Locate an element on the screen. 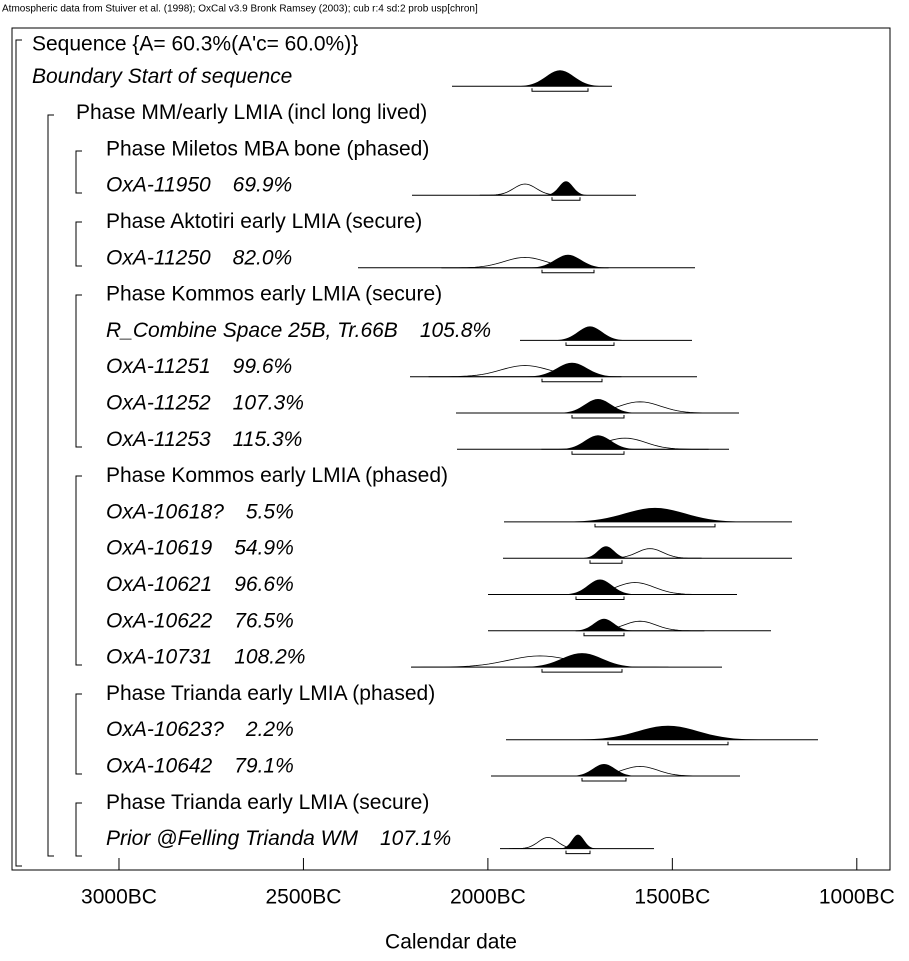 This screenshot has height=961, width=909. row-label: Prior @Felling Trianda WM is located at coordinates (232, 838).